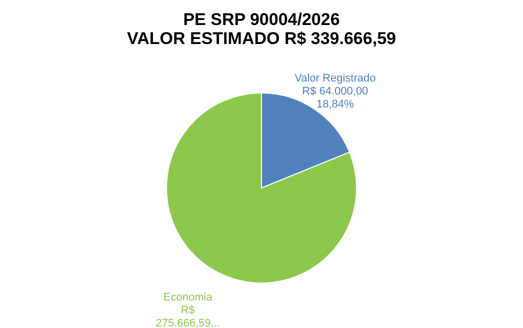 This screenshot has width=523, height=328. Describe the element at coordinates (261, 38) in the screenshot. I see `chart-subtitle: VALOR ESTIMADO R$ 339.666,59` at that location.